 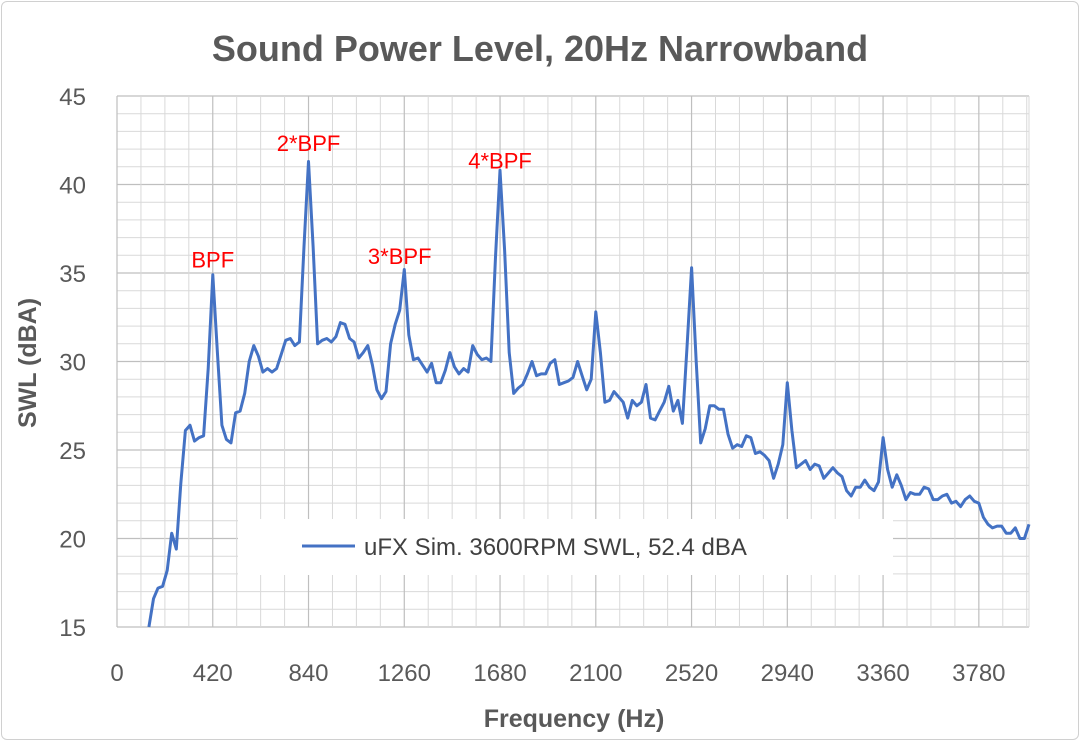 What do you see at coordinates (400, 256) in the screenshot?
I see `peak-annotation: 3*BPF` at bounding box center [400, 256].